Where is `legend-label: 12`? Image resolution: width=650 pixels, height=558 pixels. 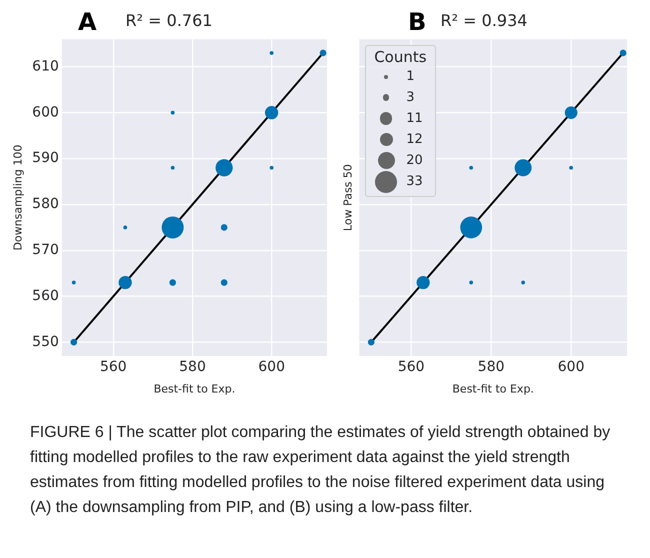
legend-label: 12 is located at coordinates (414, 140).